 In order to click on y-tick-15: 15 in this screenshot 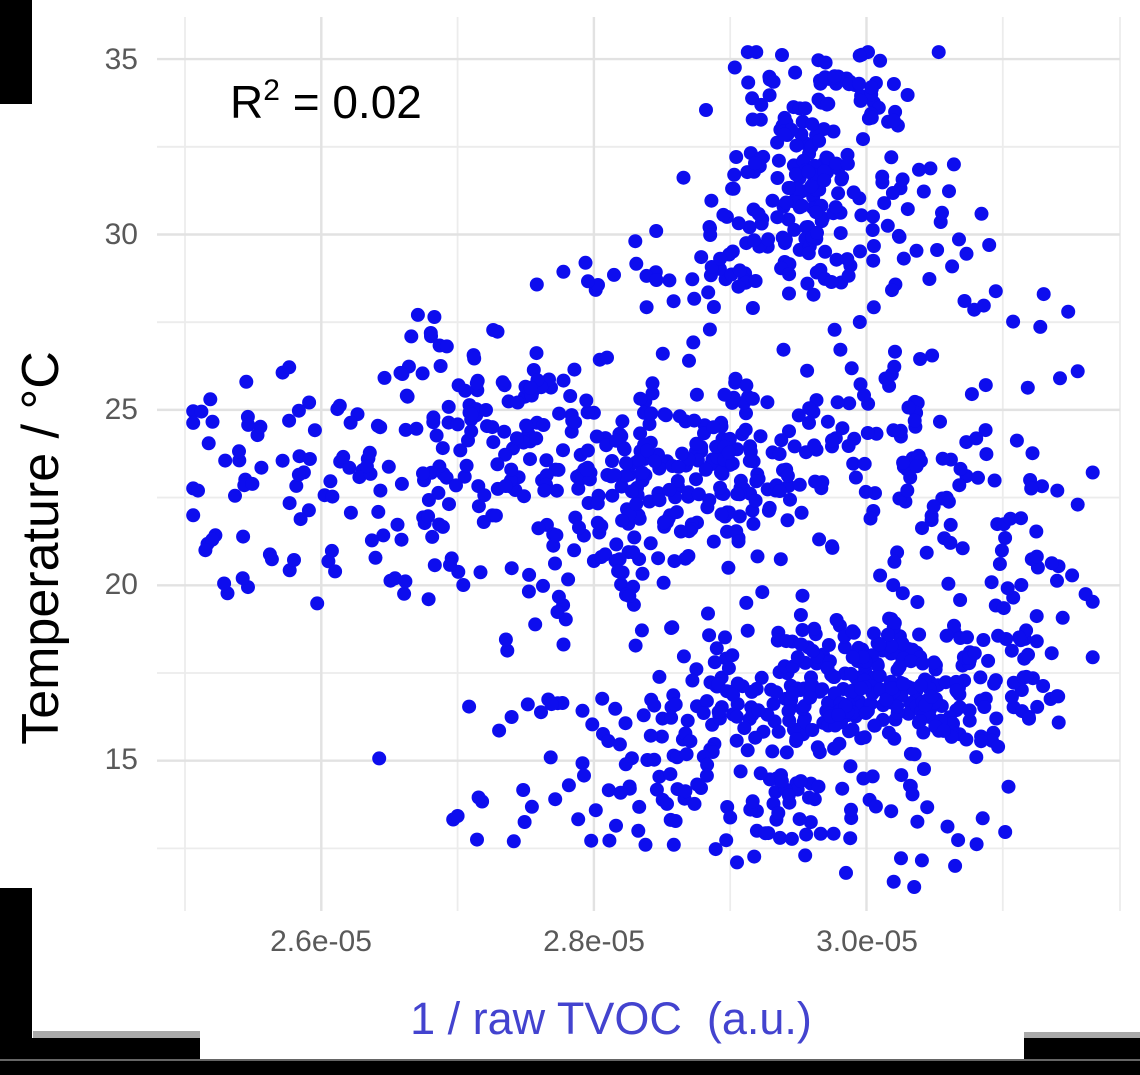, I will do `click(121, 759)`.